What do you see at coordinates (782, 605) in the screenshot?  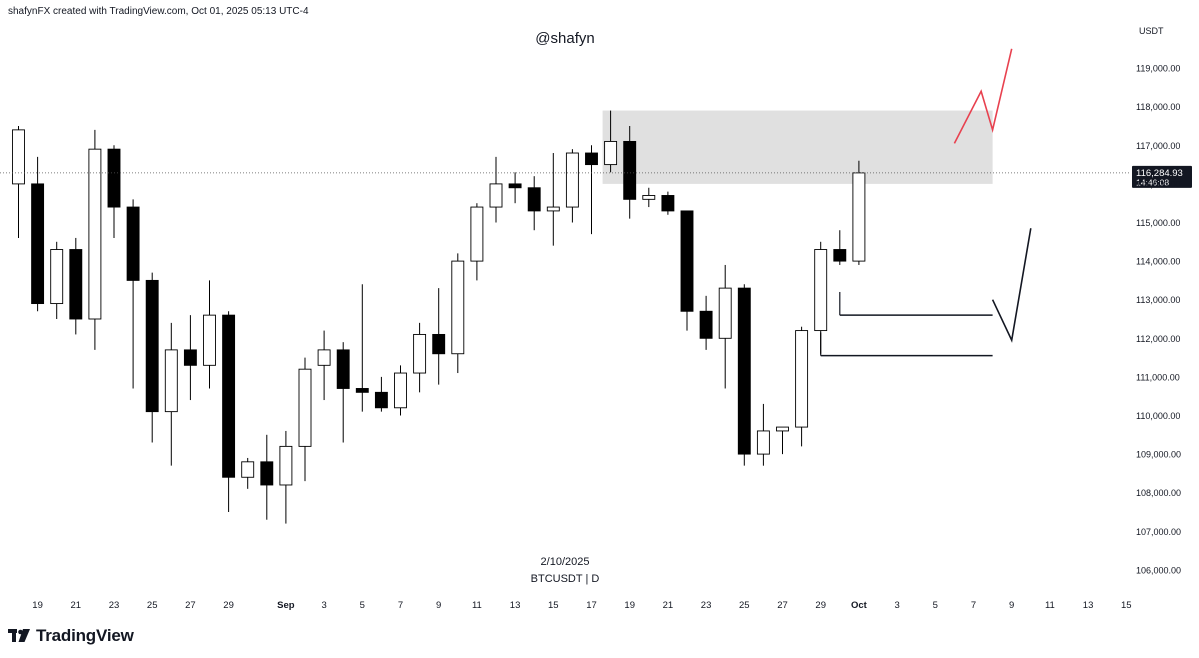 I see `x-tick-label: 27` at bounding box center [782, 605].